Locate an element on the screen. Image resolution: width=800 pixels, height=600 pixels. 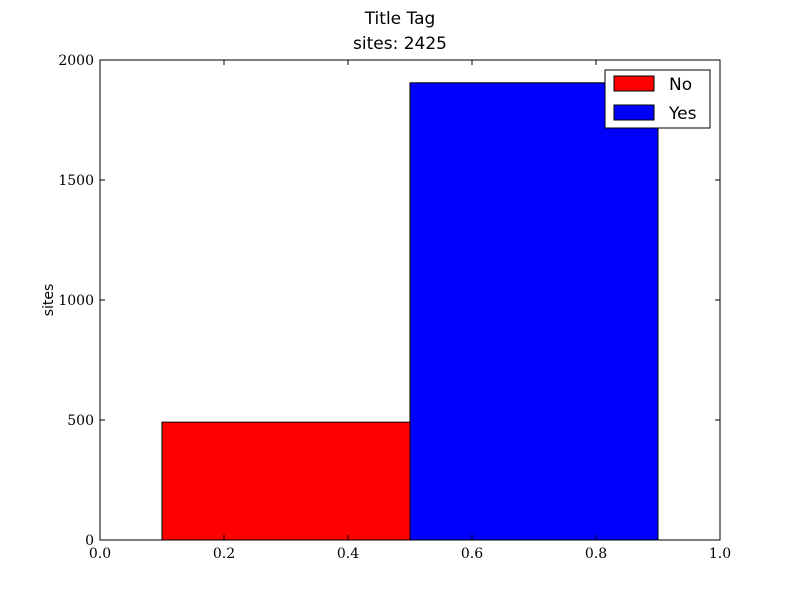
x-tick-label: 0.2 is located at coordinates (224, 554).